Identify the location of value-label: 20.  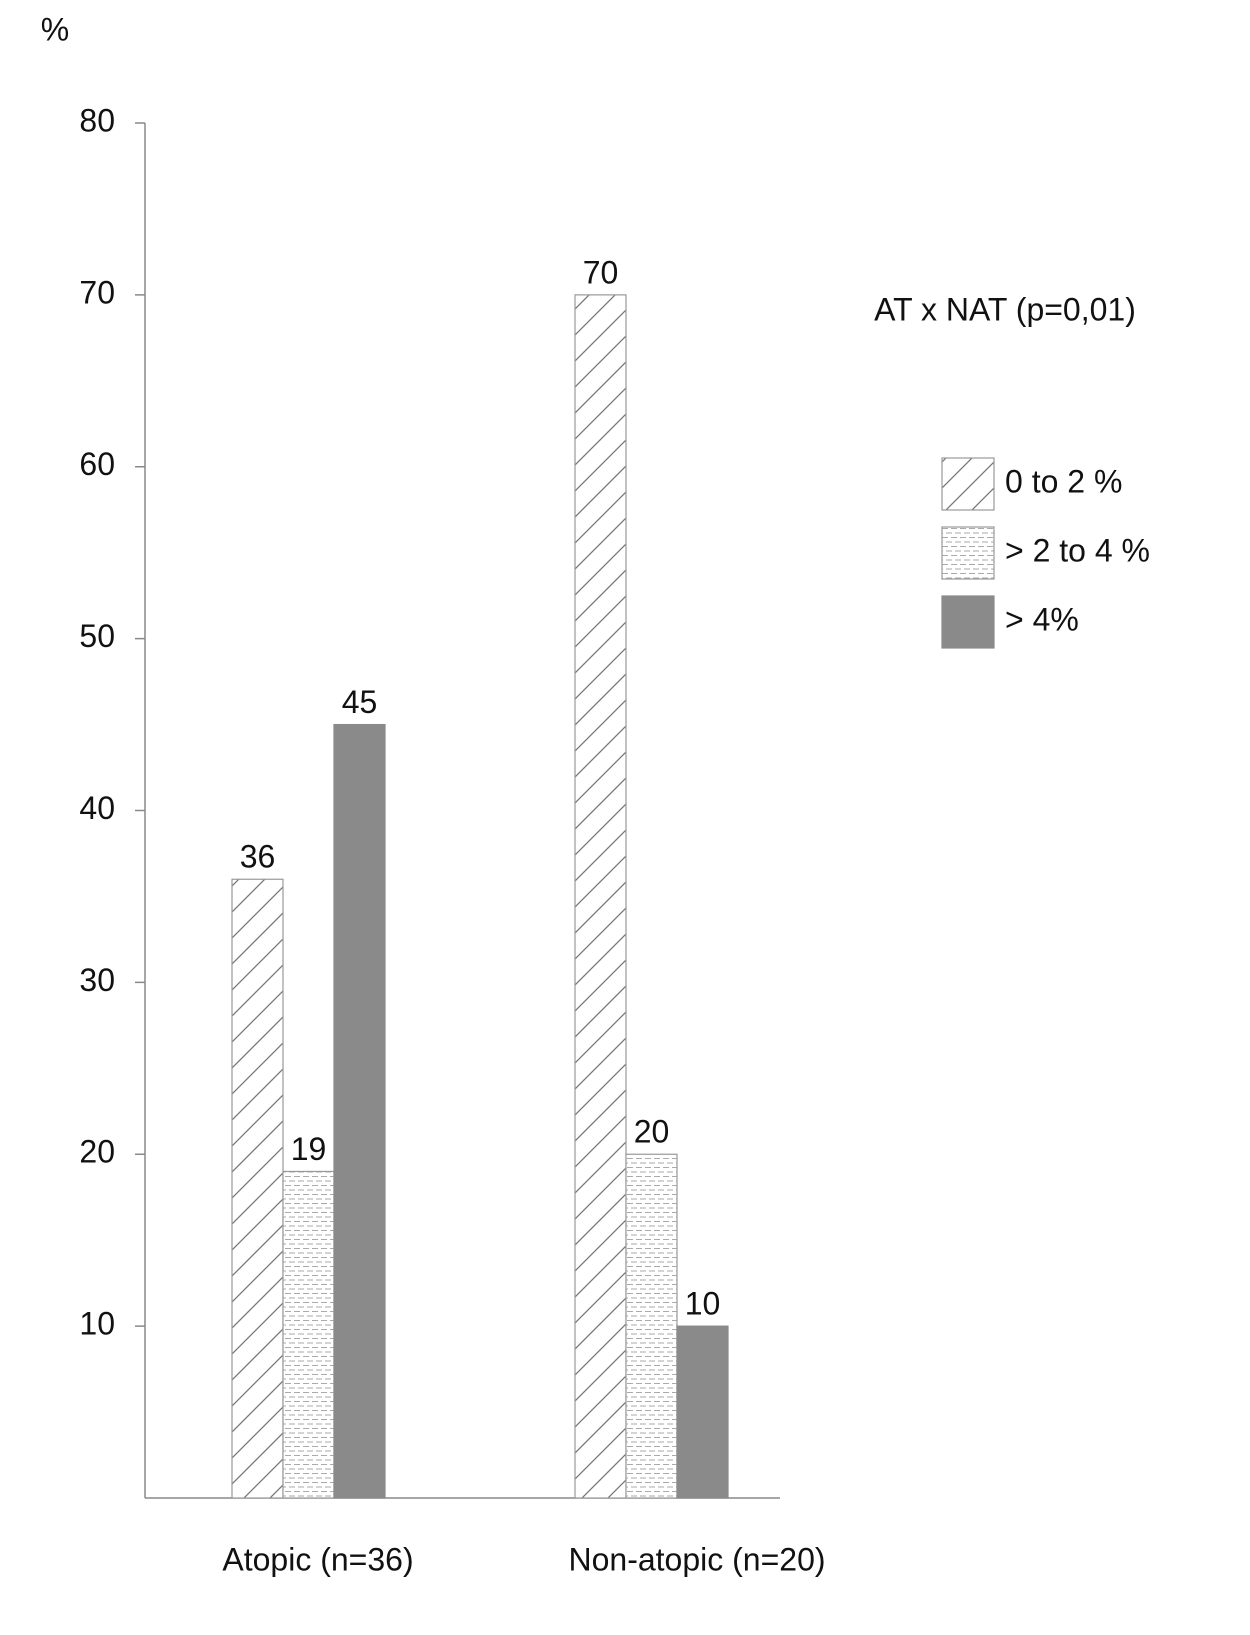
(652, 1132).